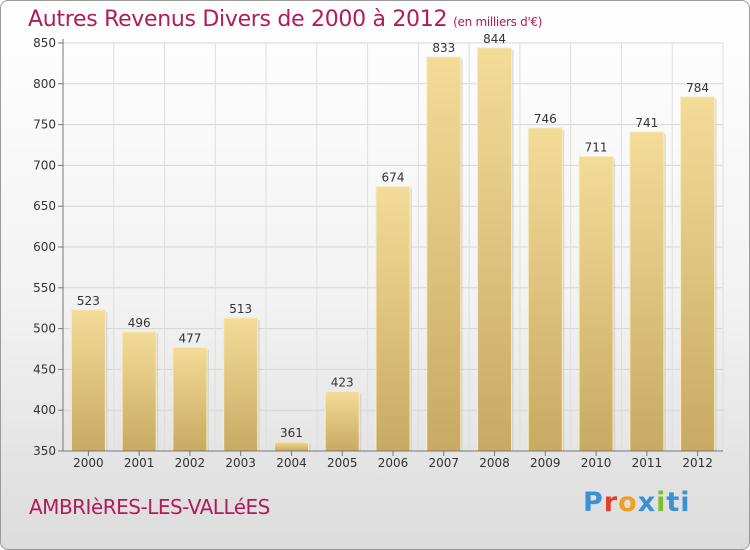 This screenshot has height=550, width=750. Describe the element at coordinates (44, 410) in the screenshot. I see `y-tick-label: 400` at that location.